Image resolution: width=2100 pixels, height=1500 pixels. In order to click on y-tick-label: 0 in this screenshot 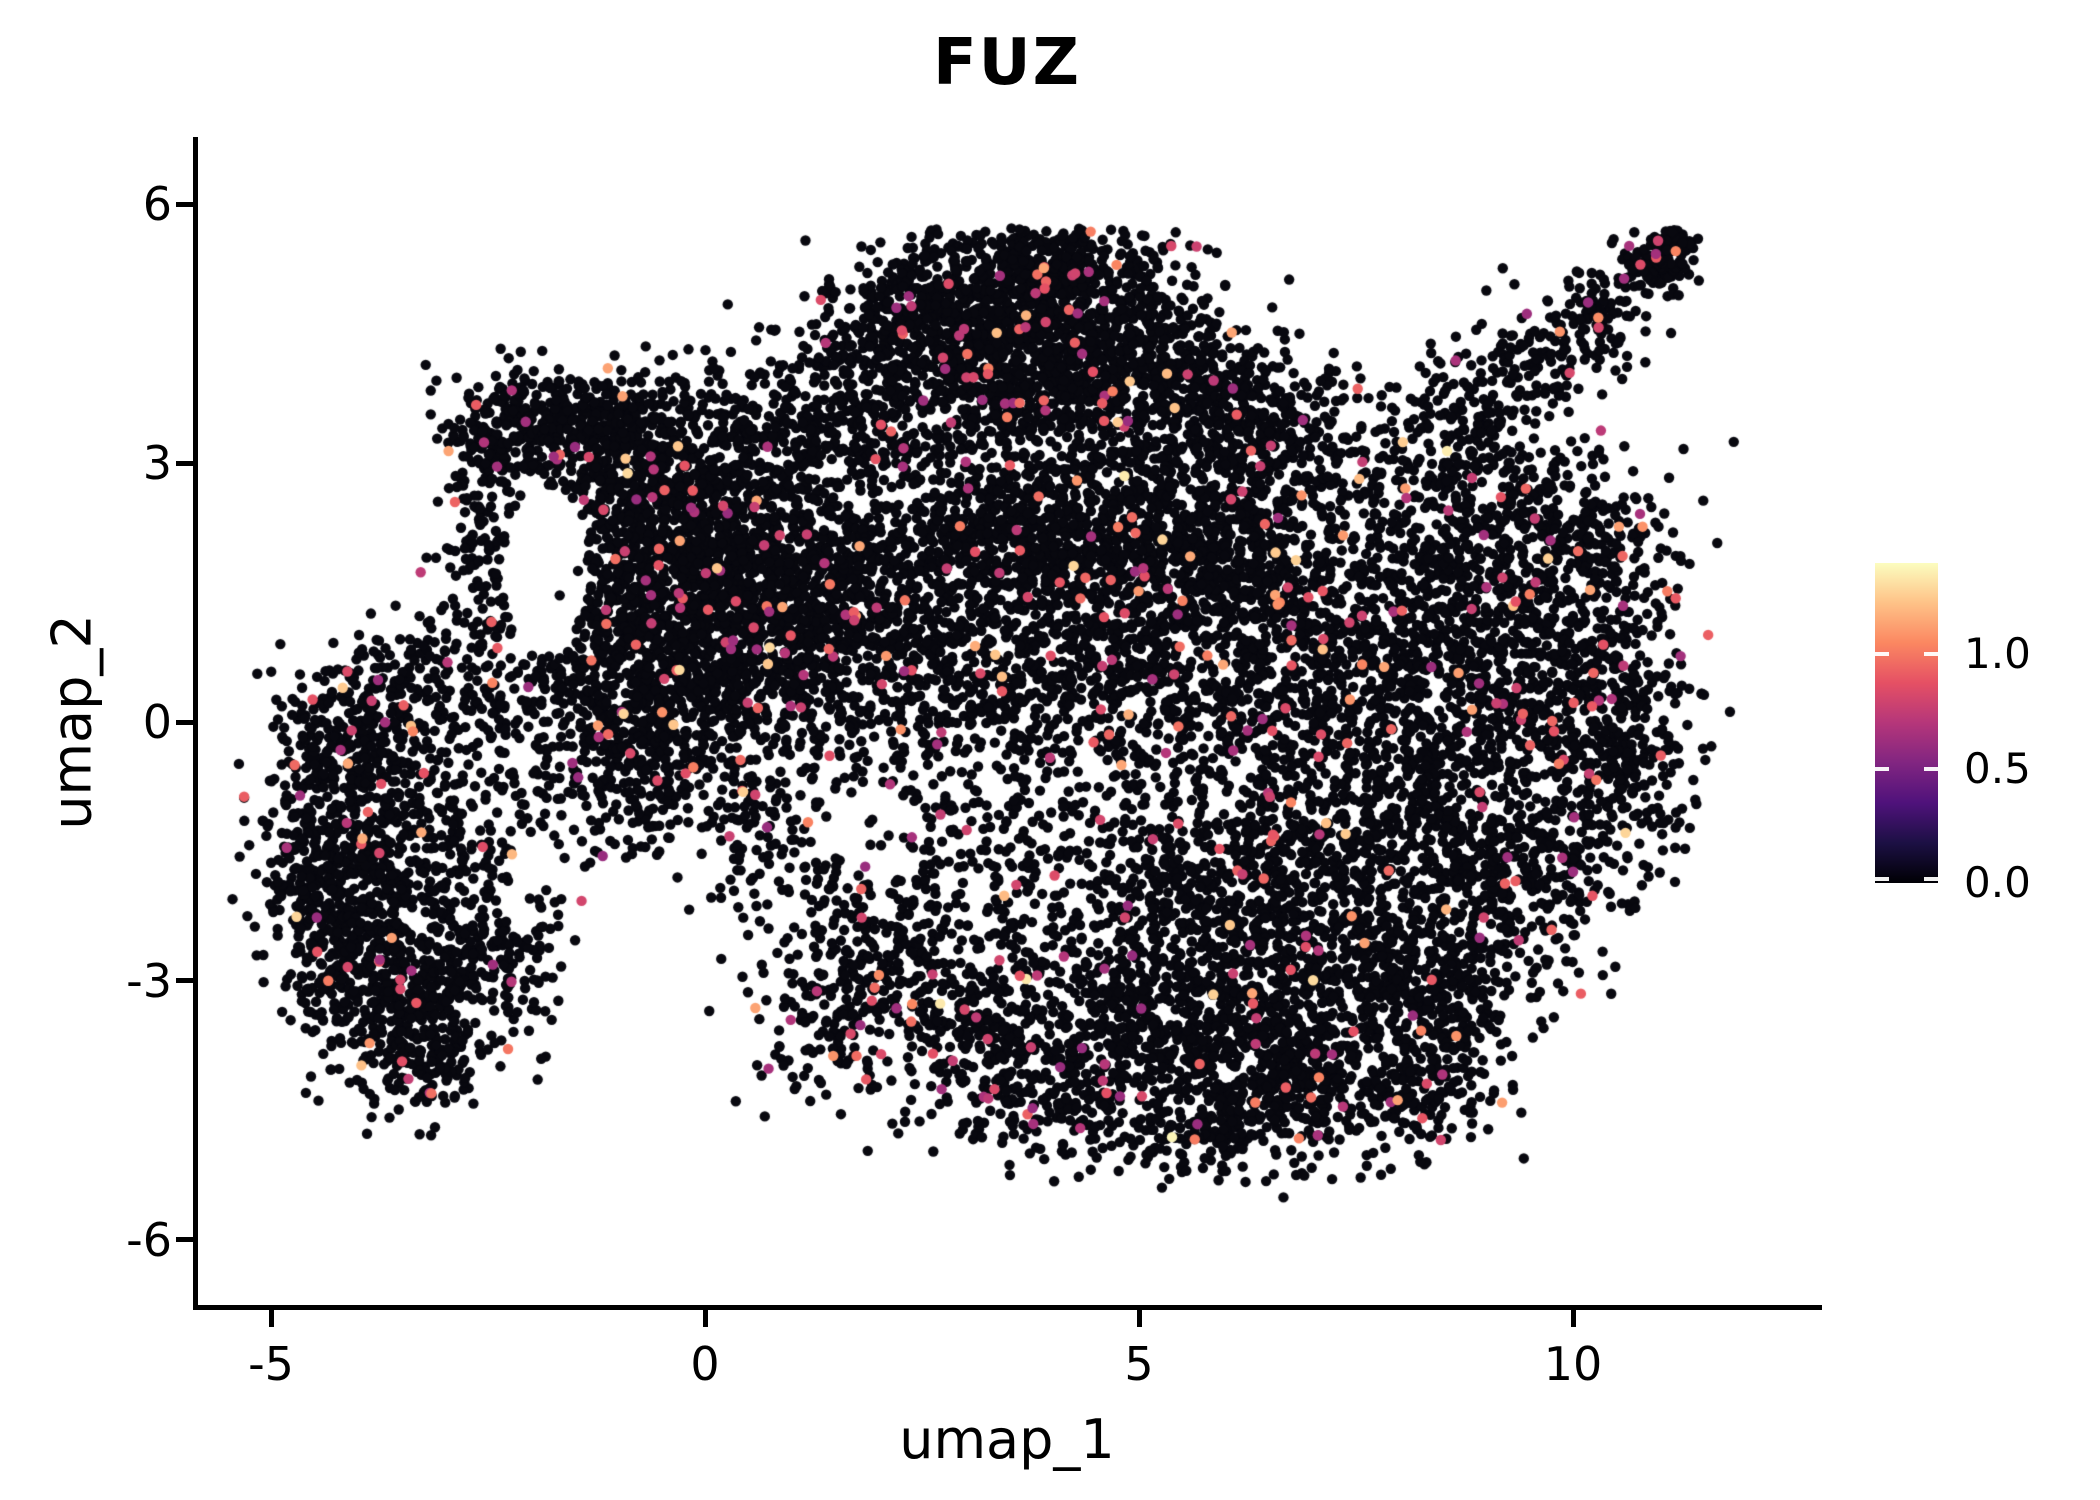, I will do `click(157, 722)`.